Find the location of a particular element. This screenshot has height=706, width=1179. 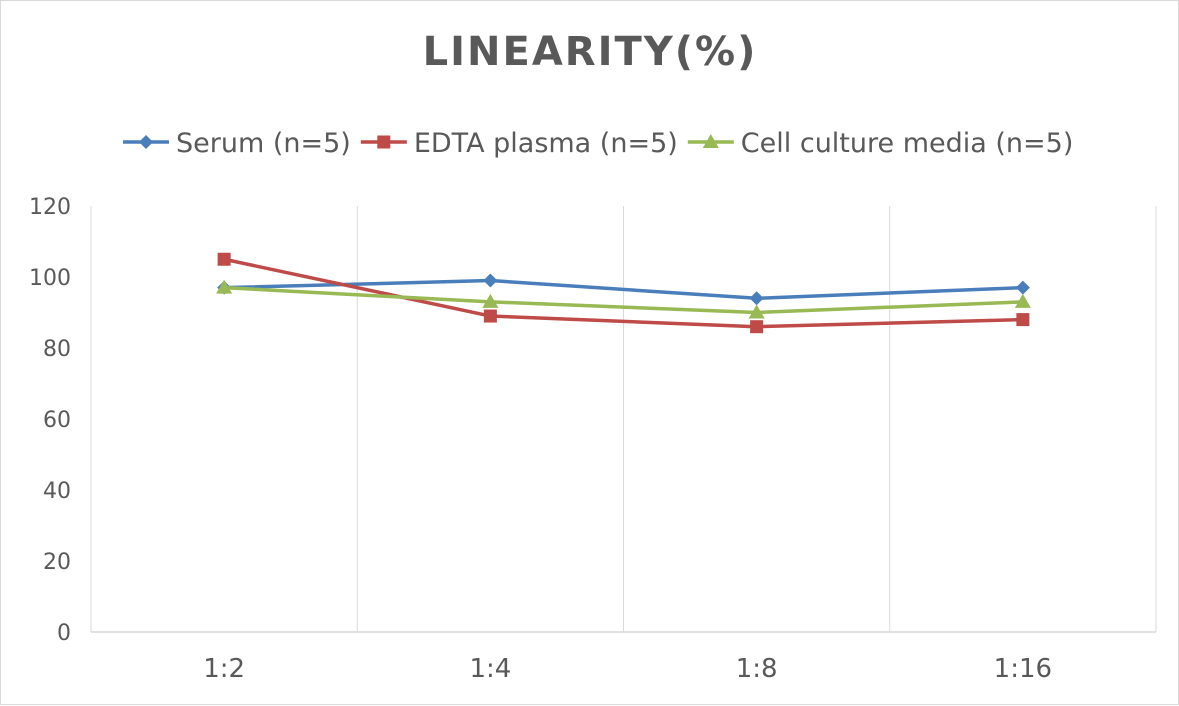

series-edta is located at coordinates (623, 293).